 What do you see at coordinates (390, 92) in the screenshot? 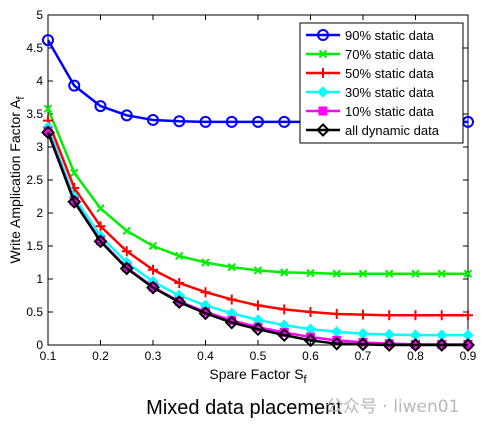
I see `legend-label: 30% static data` at bounding box center [390, 92].